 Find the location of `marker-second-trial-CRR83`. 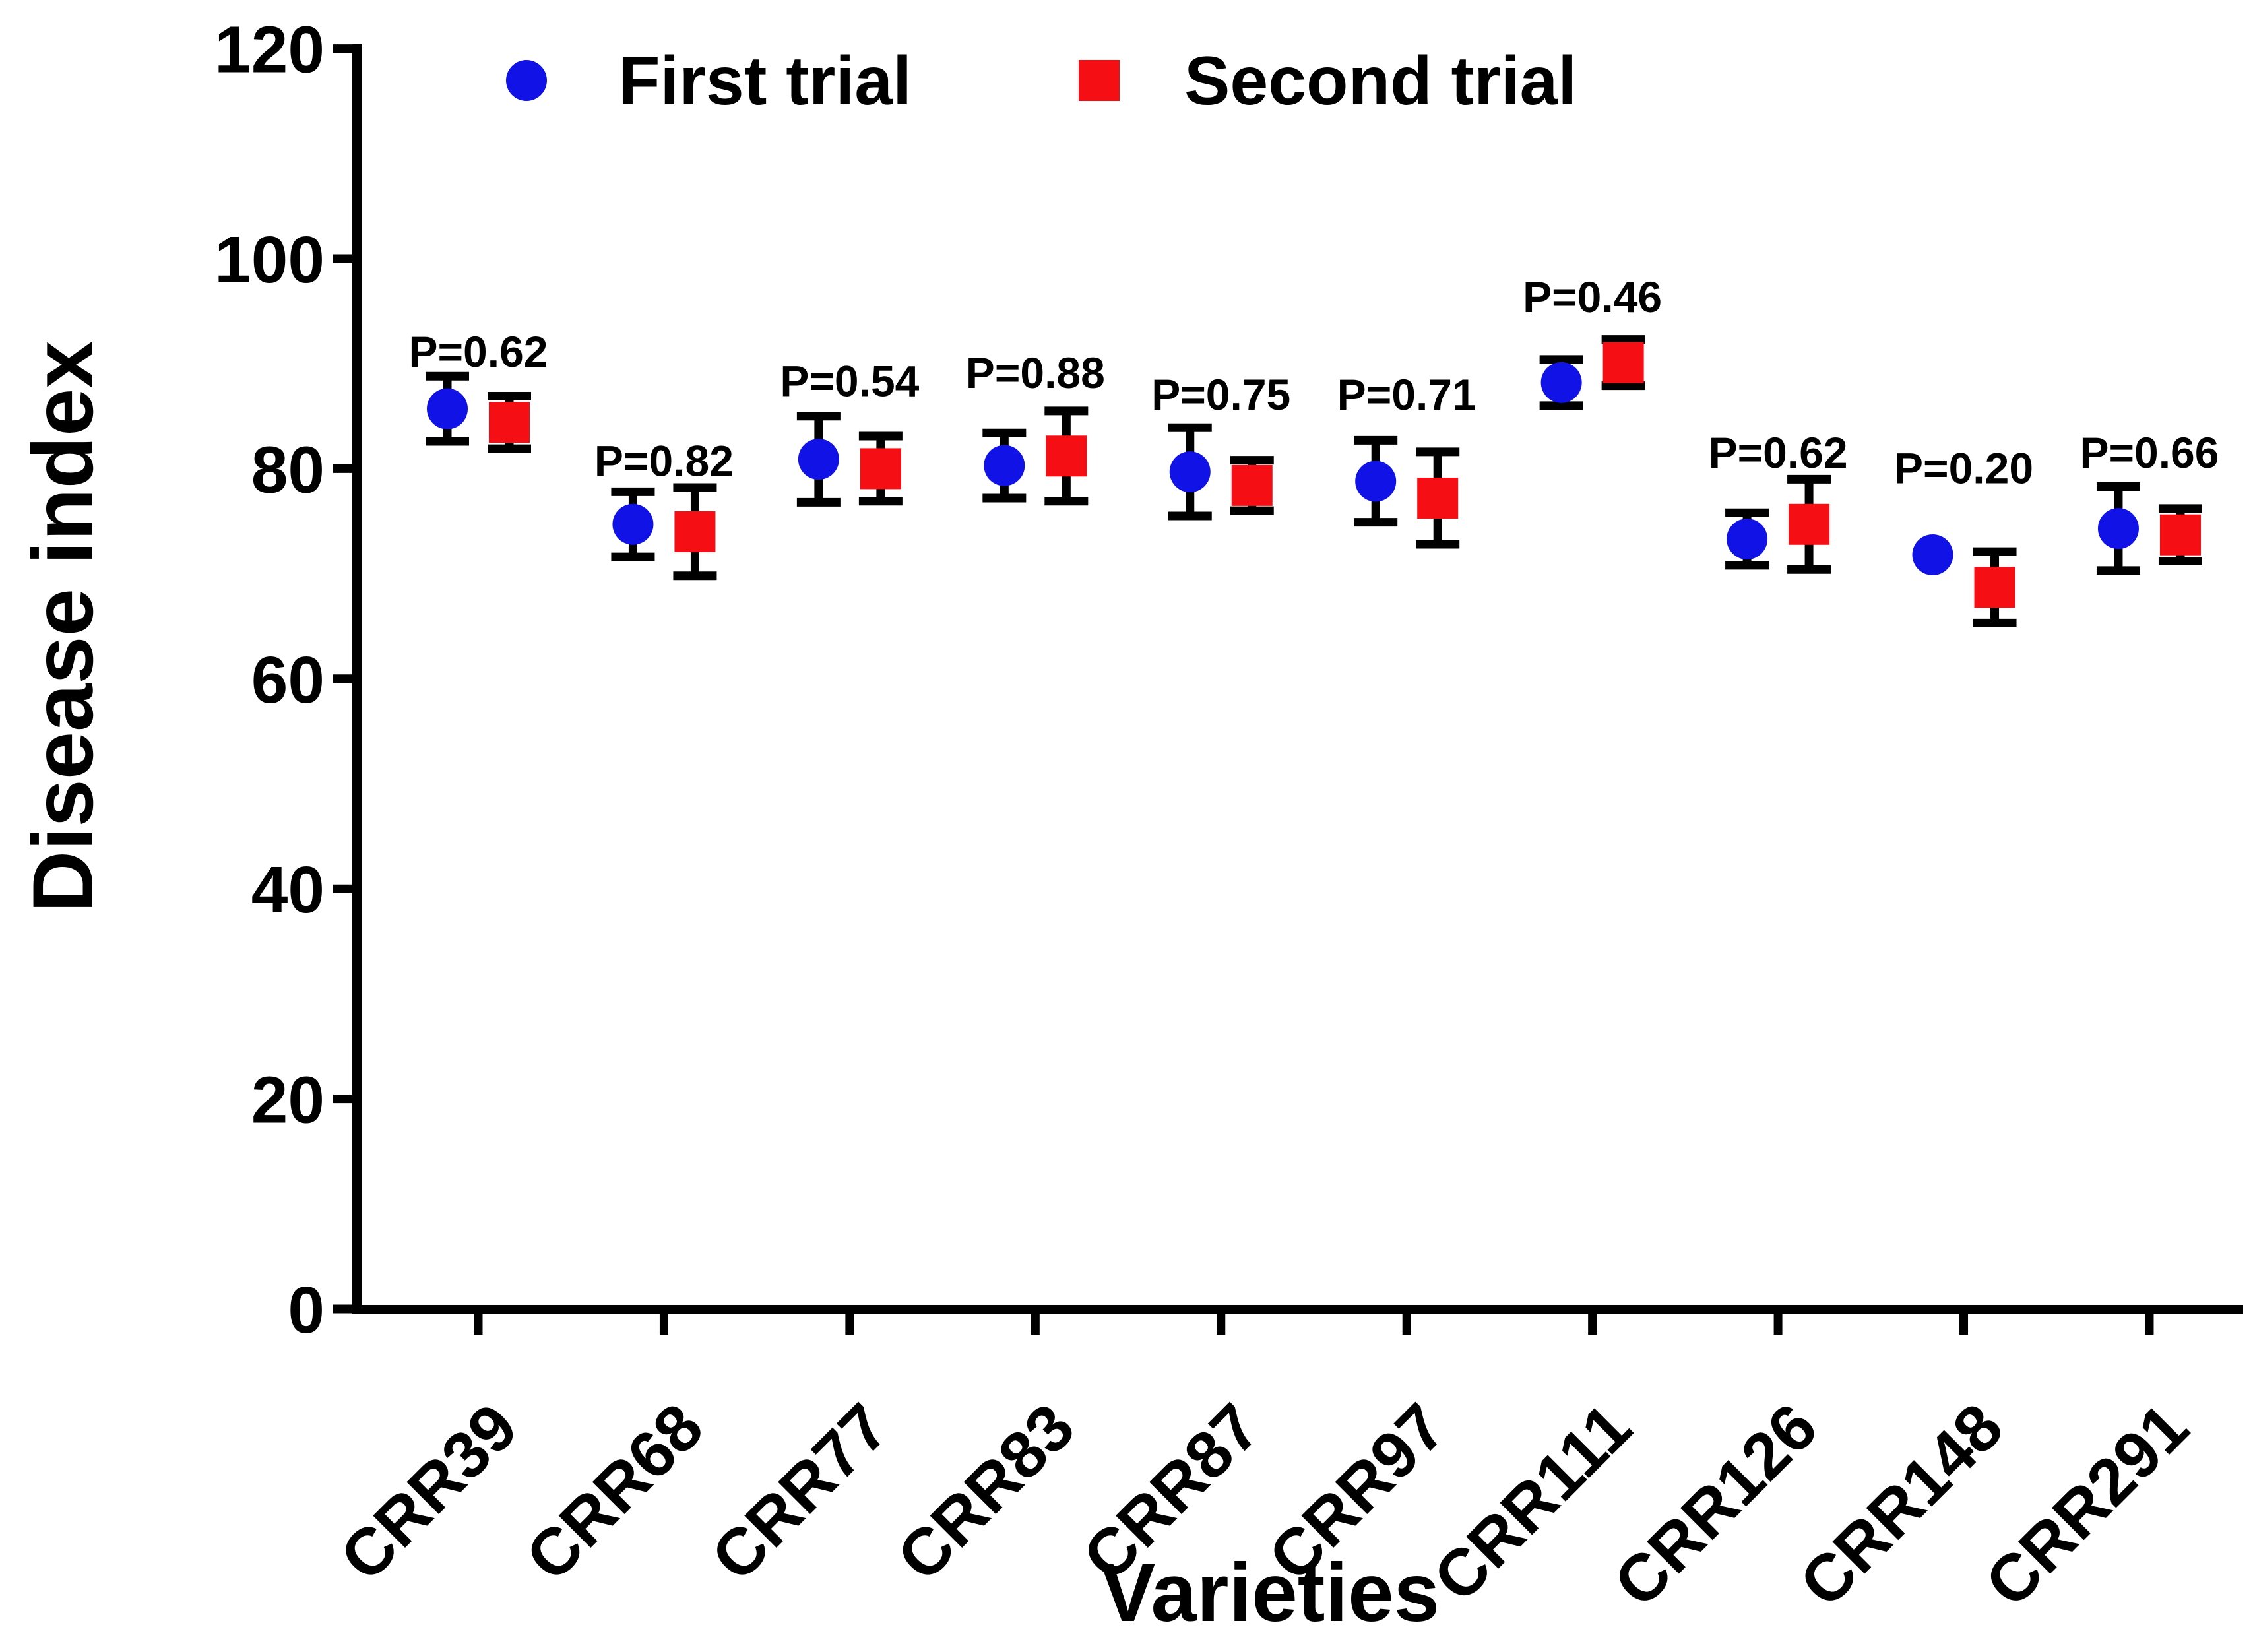

marker-second-trial-CRR83 is located at coordinates (1066, 456).